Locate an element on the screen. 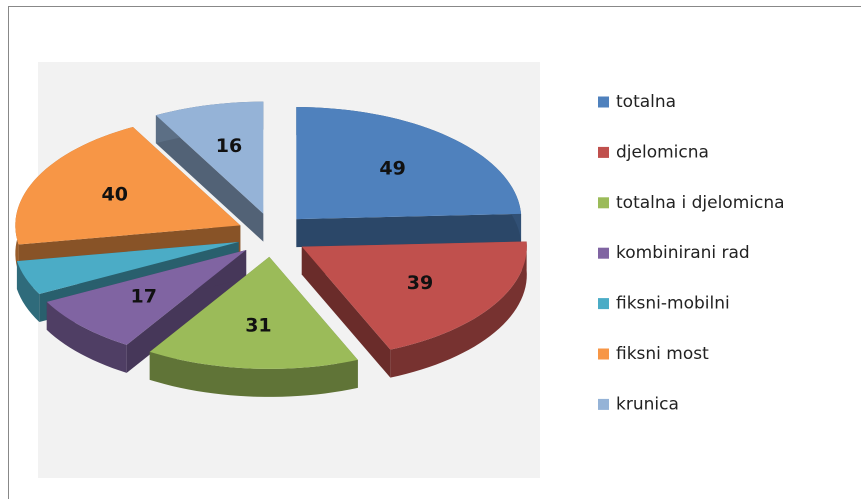 This screenshot has height=499, width=861. value-label: 31 is located at coordinates (258, 326).